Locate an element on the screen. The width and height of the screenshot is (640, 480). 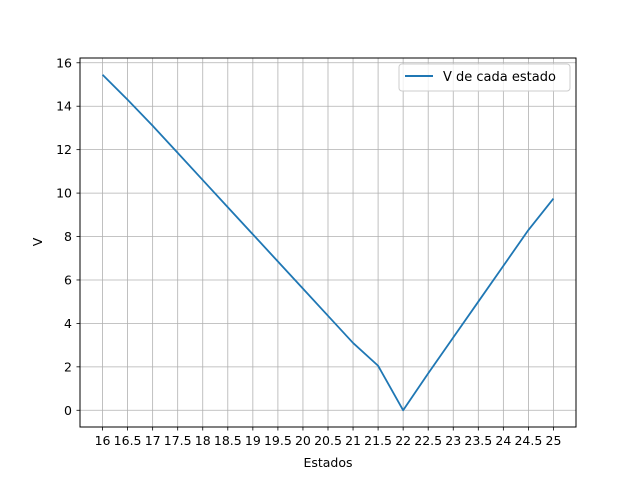
y-tick-label: 4 is located at coordinates (68, 323).